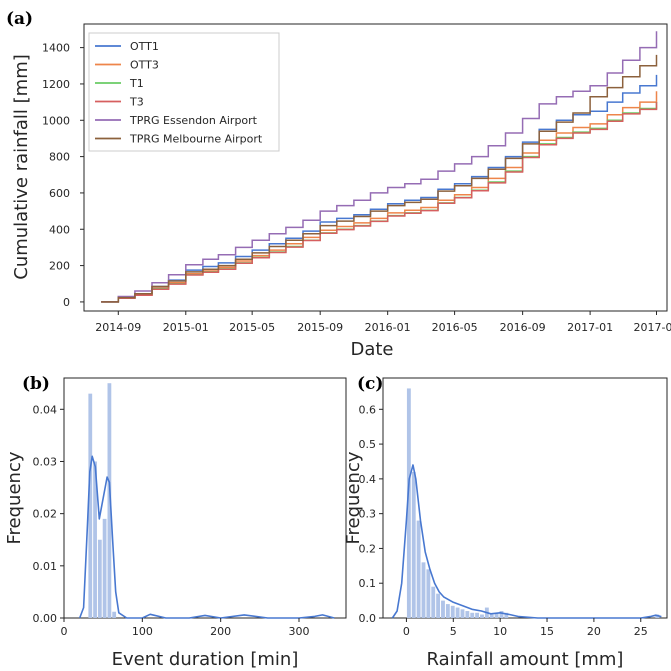 This screenshot has height=671, width=671. What do you see at coordinates (533, 503) in the screenshot?
I see `panel-c-bars` at bounding box center [533, 503].